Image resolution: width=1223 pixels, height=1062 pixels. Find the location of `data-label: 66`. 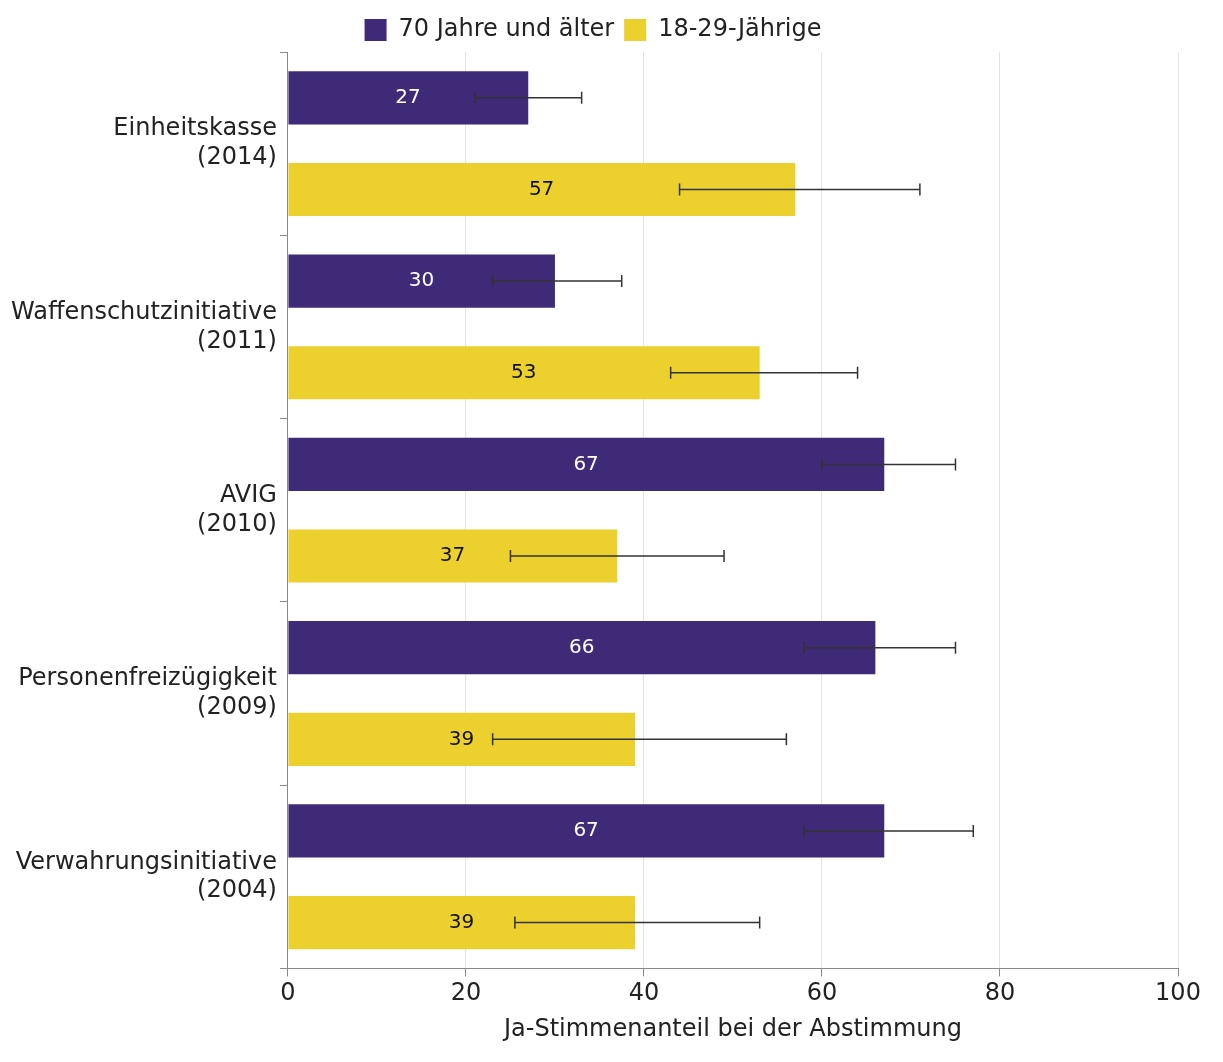

data-label: 66 is located at coordinates (581, 645).